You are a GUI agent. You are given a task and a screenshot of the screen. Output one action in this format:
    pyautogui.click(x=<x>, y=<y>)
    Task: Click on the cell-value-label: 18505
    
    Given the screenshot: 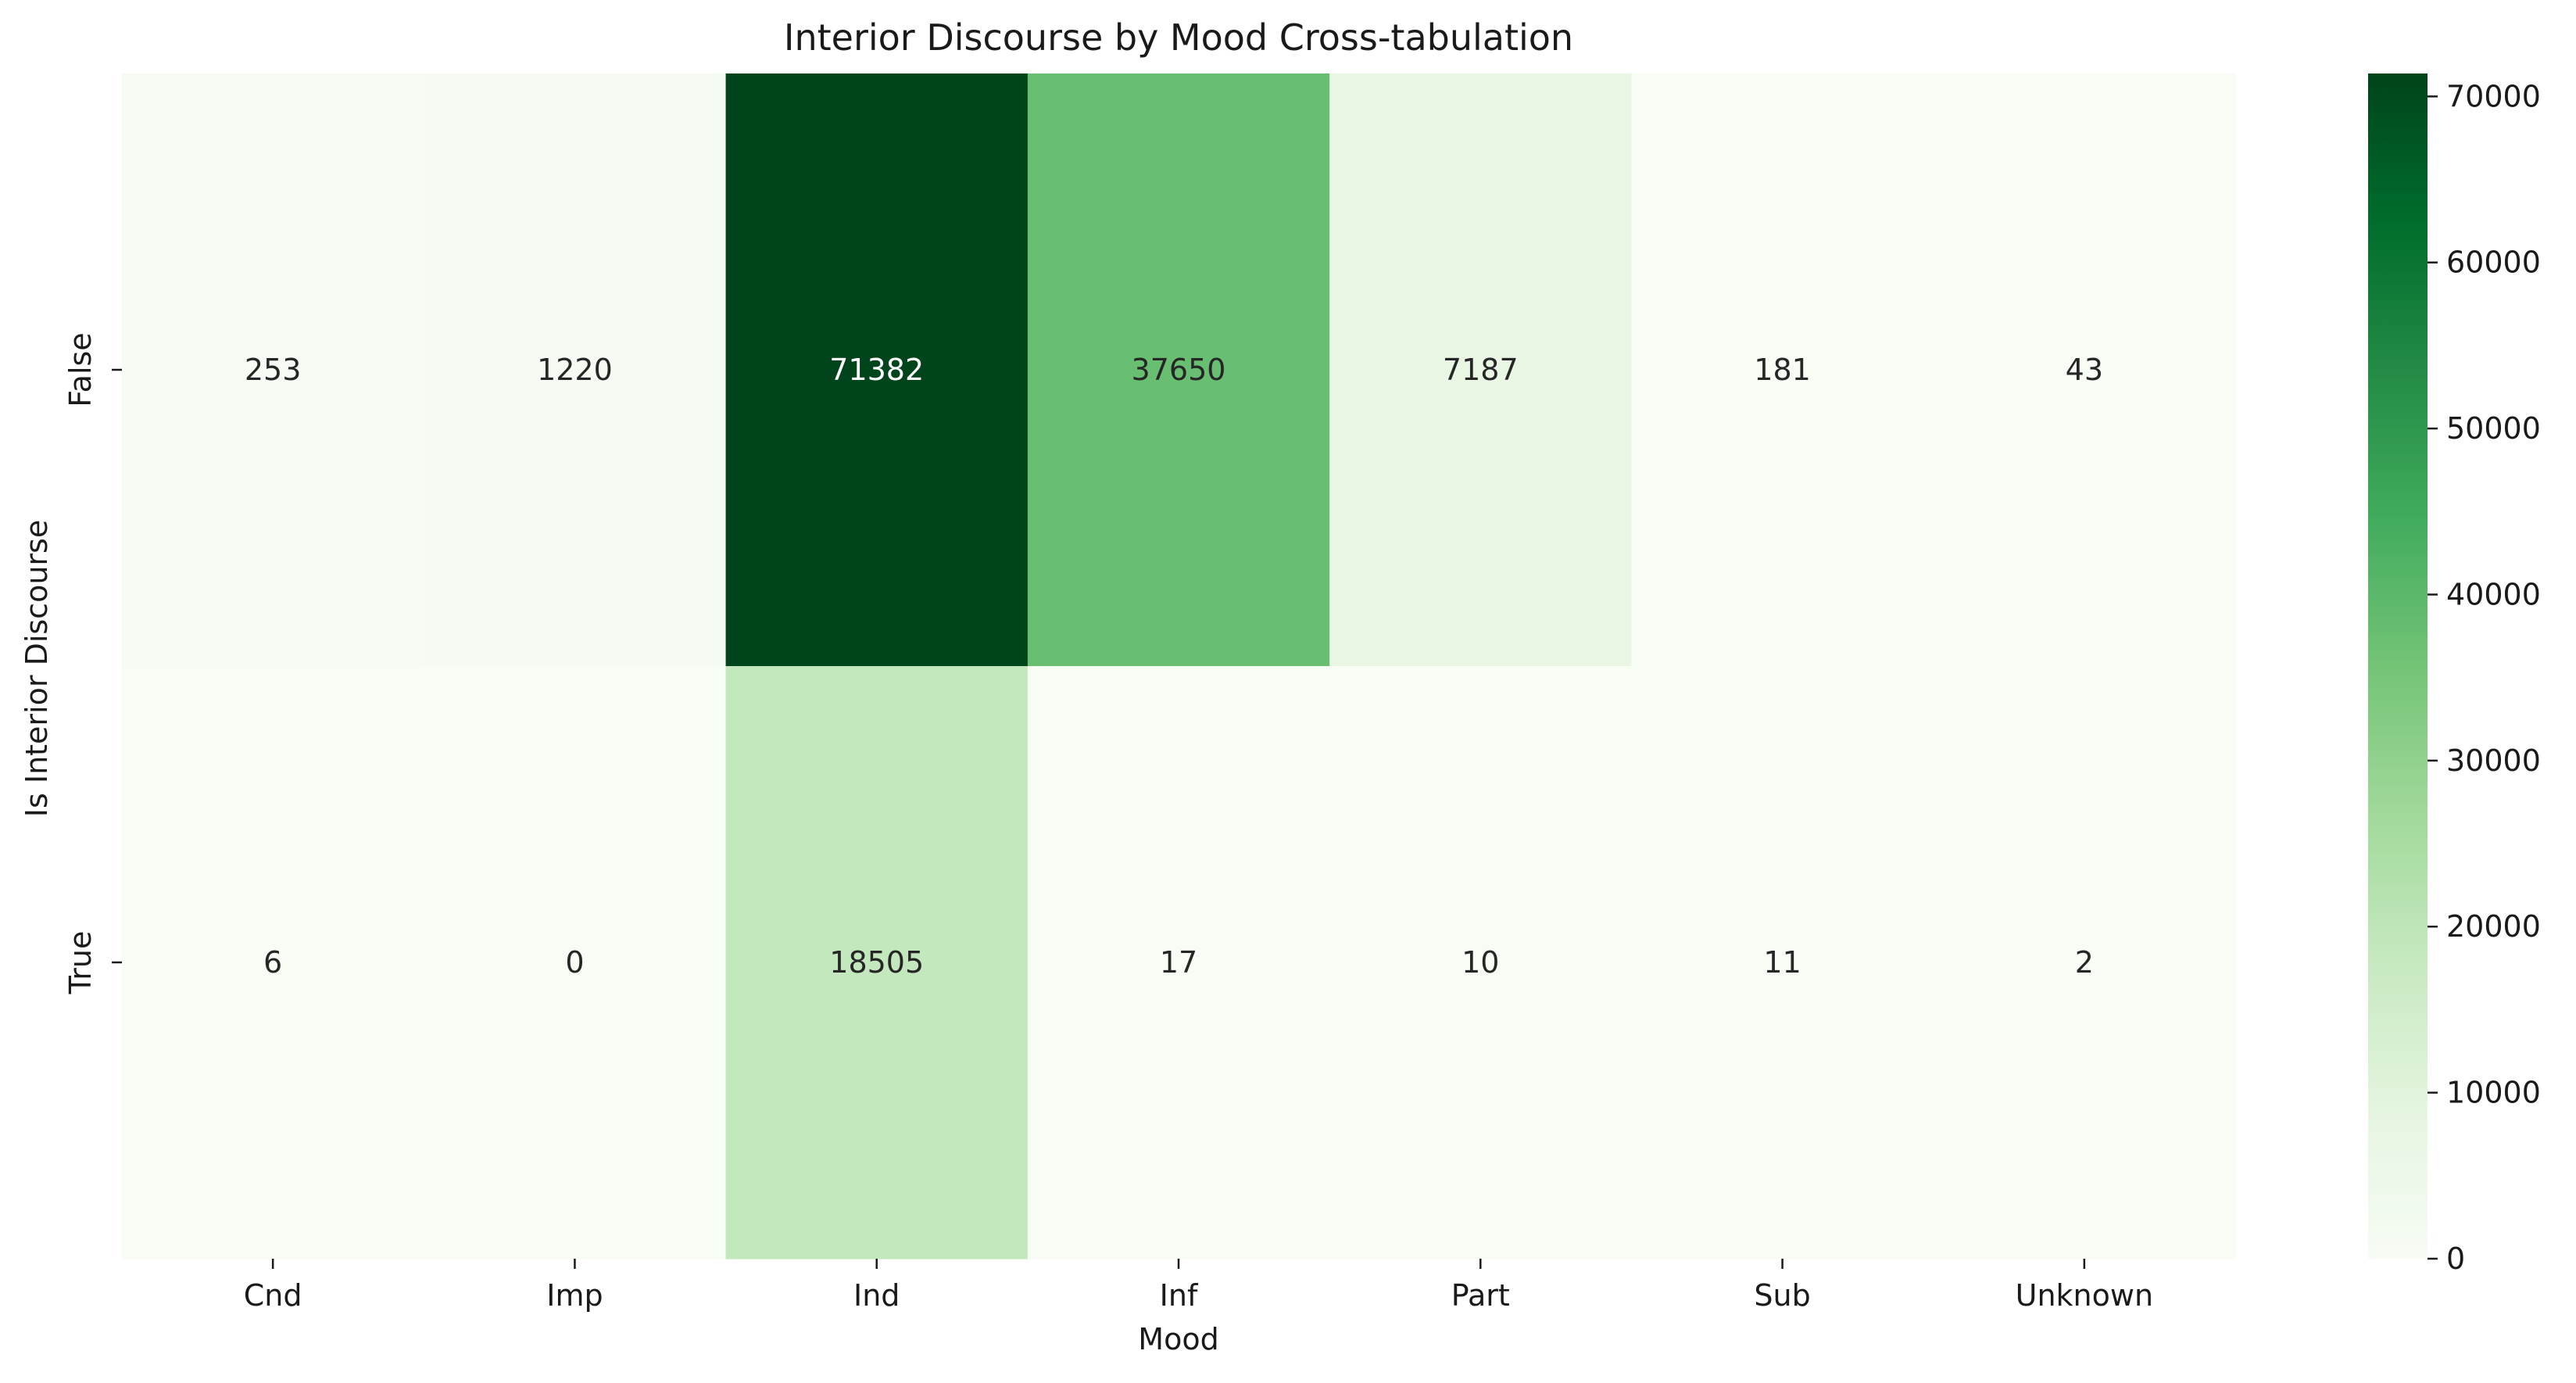 What is the action you would take?
    pyautogui.click(x=876, y=963)
    